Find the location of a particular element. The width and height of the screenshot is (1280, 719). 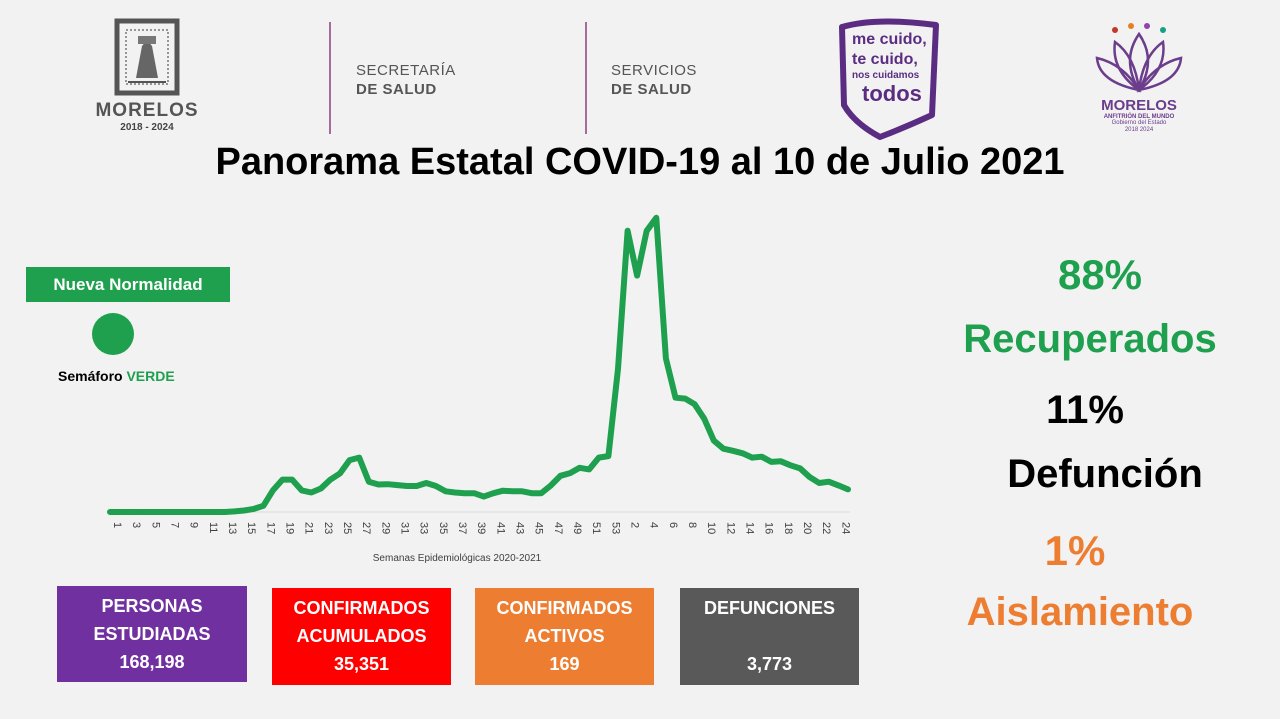

card-line2: ACTIVOS is located at coordinates (564, 636).